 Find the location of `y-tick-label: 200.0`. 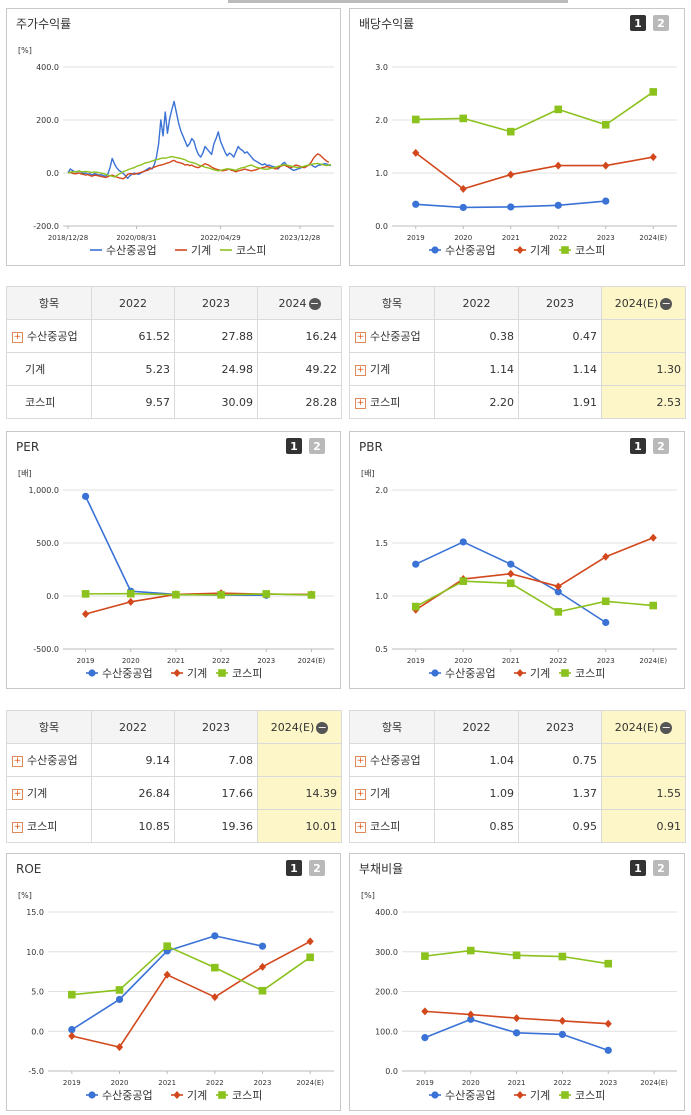

y-tick-label: 200.0 is located at coordinates (47, 120).